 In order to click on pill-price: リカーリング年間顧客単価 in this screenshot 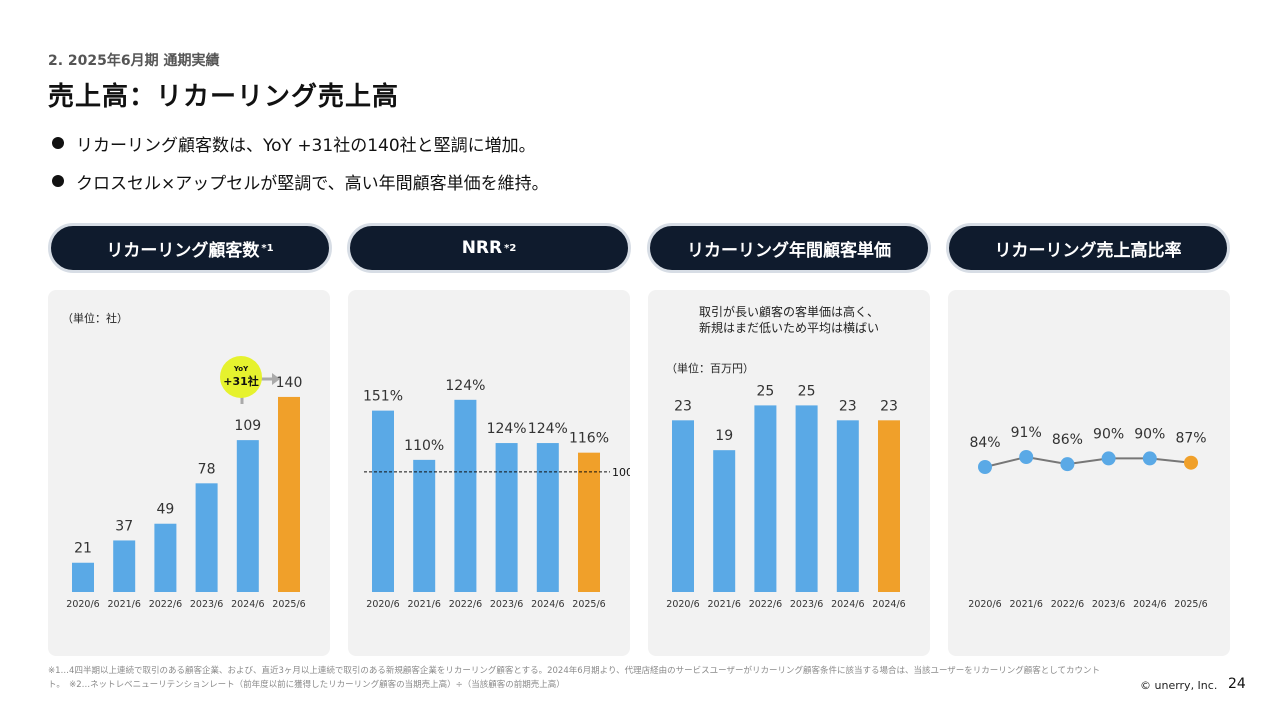, I will do `click(789, 248)`.